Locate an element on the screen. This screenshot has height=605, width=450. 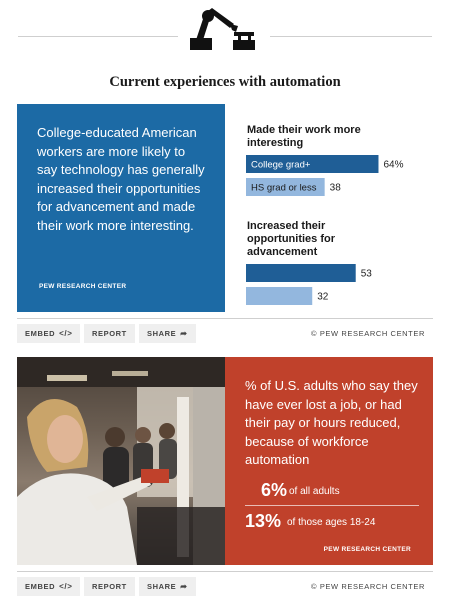
bar-value-label: 38 is located at coordinates (336, 188).